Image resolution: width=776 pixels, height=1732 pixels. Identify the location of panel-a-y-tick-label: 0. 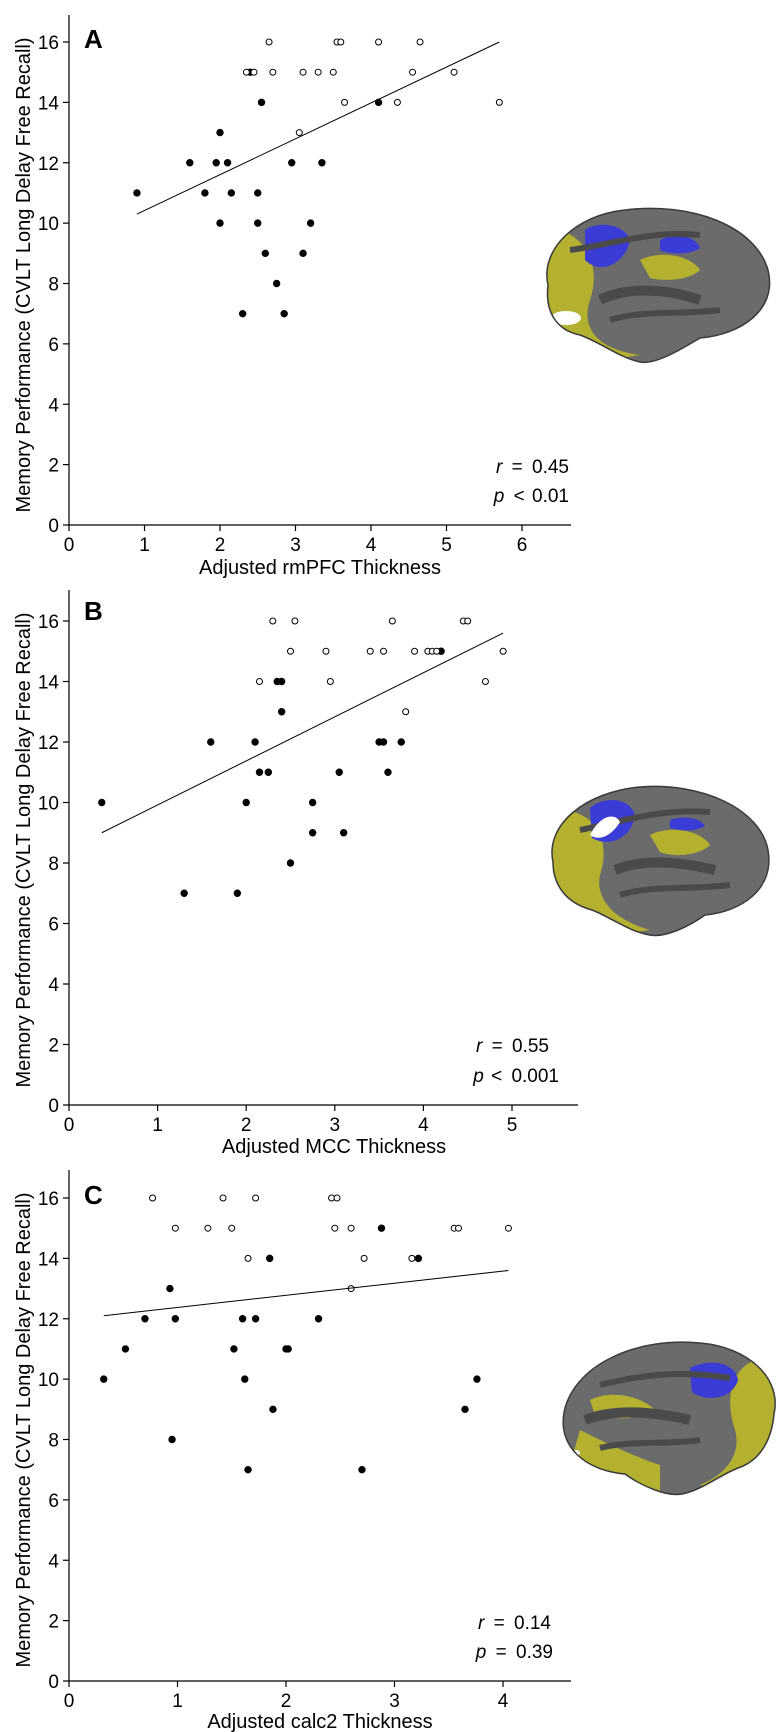
(53, 526).